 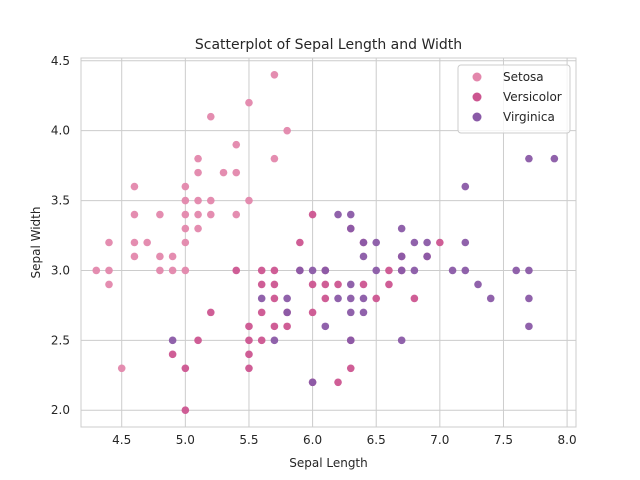 I want to click on legend-marker-setosa, so click(x=477, y=77).